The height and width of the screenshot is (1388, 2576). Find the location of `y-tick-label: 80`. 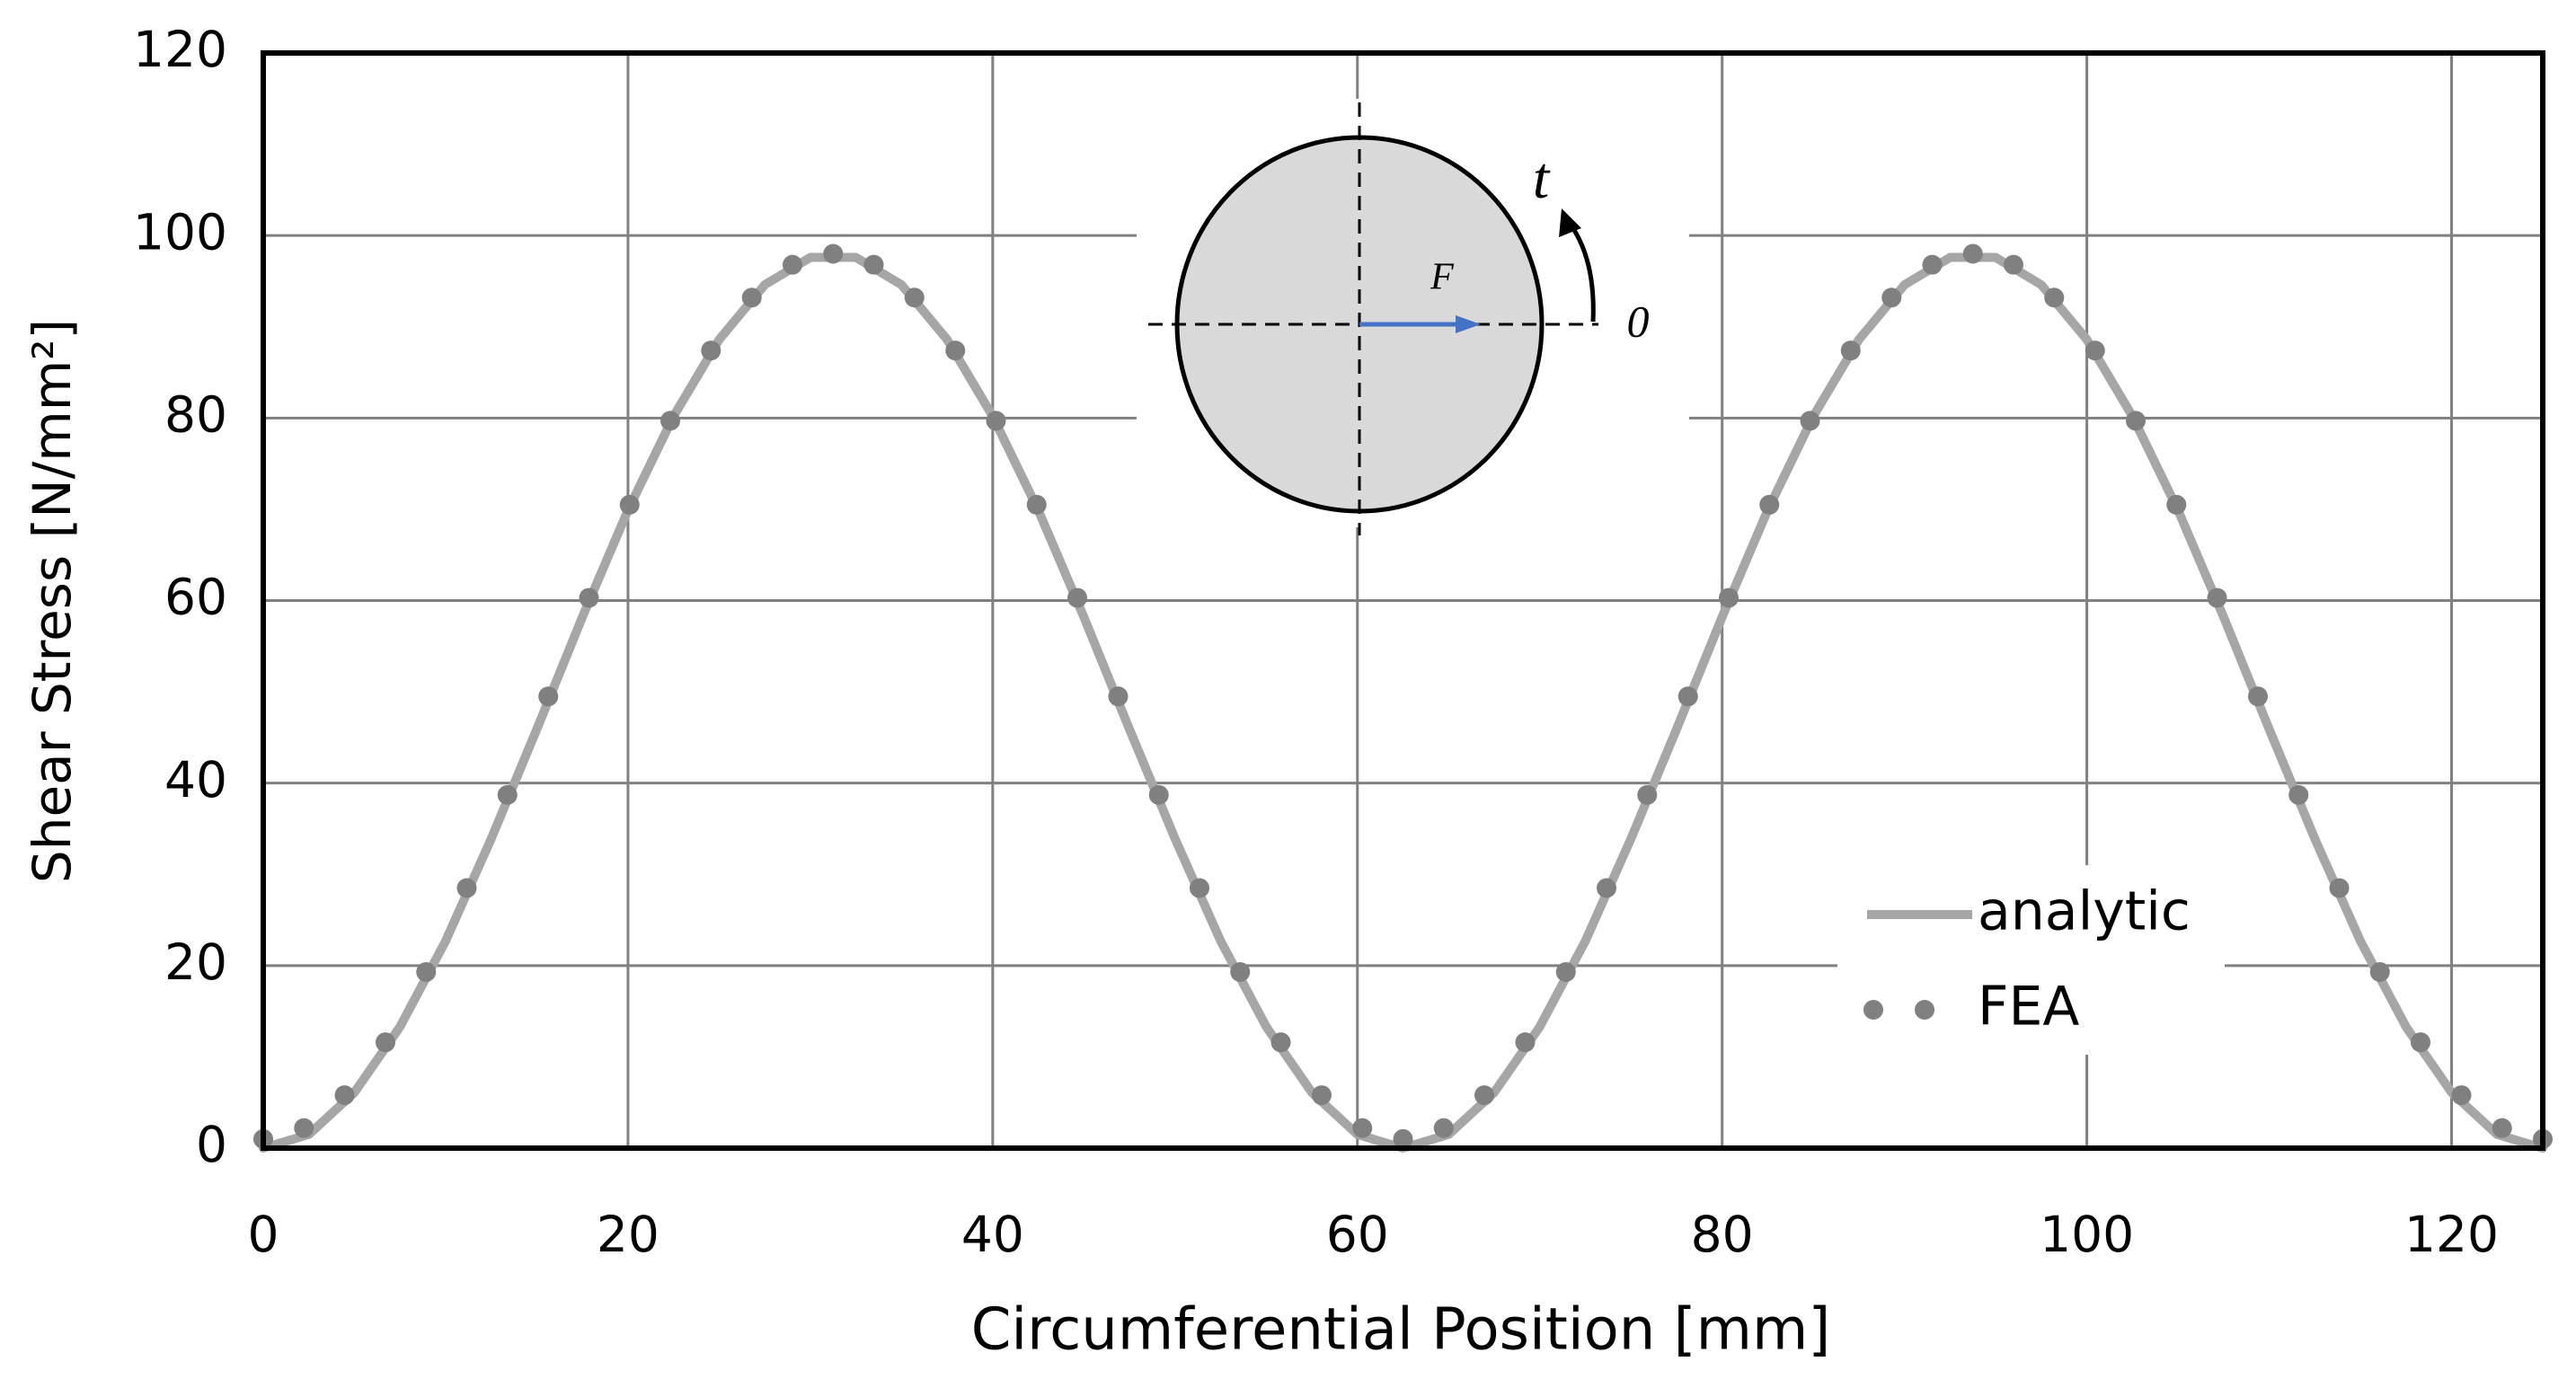

y-tick-label: 80 is located at coordinates (195, 414).